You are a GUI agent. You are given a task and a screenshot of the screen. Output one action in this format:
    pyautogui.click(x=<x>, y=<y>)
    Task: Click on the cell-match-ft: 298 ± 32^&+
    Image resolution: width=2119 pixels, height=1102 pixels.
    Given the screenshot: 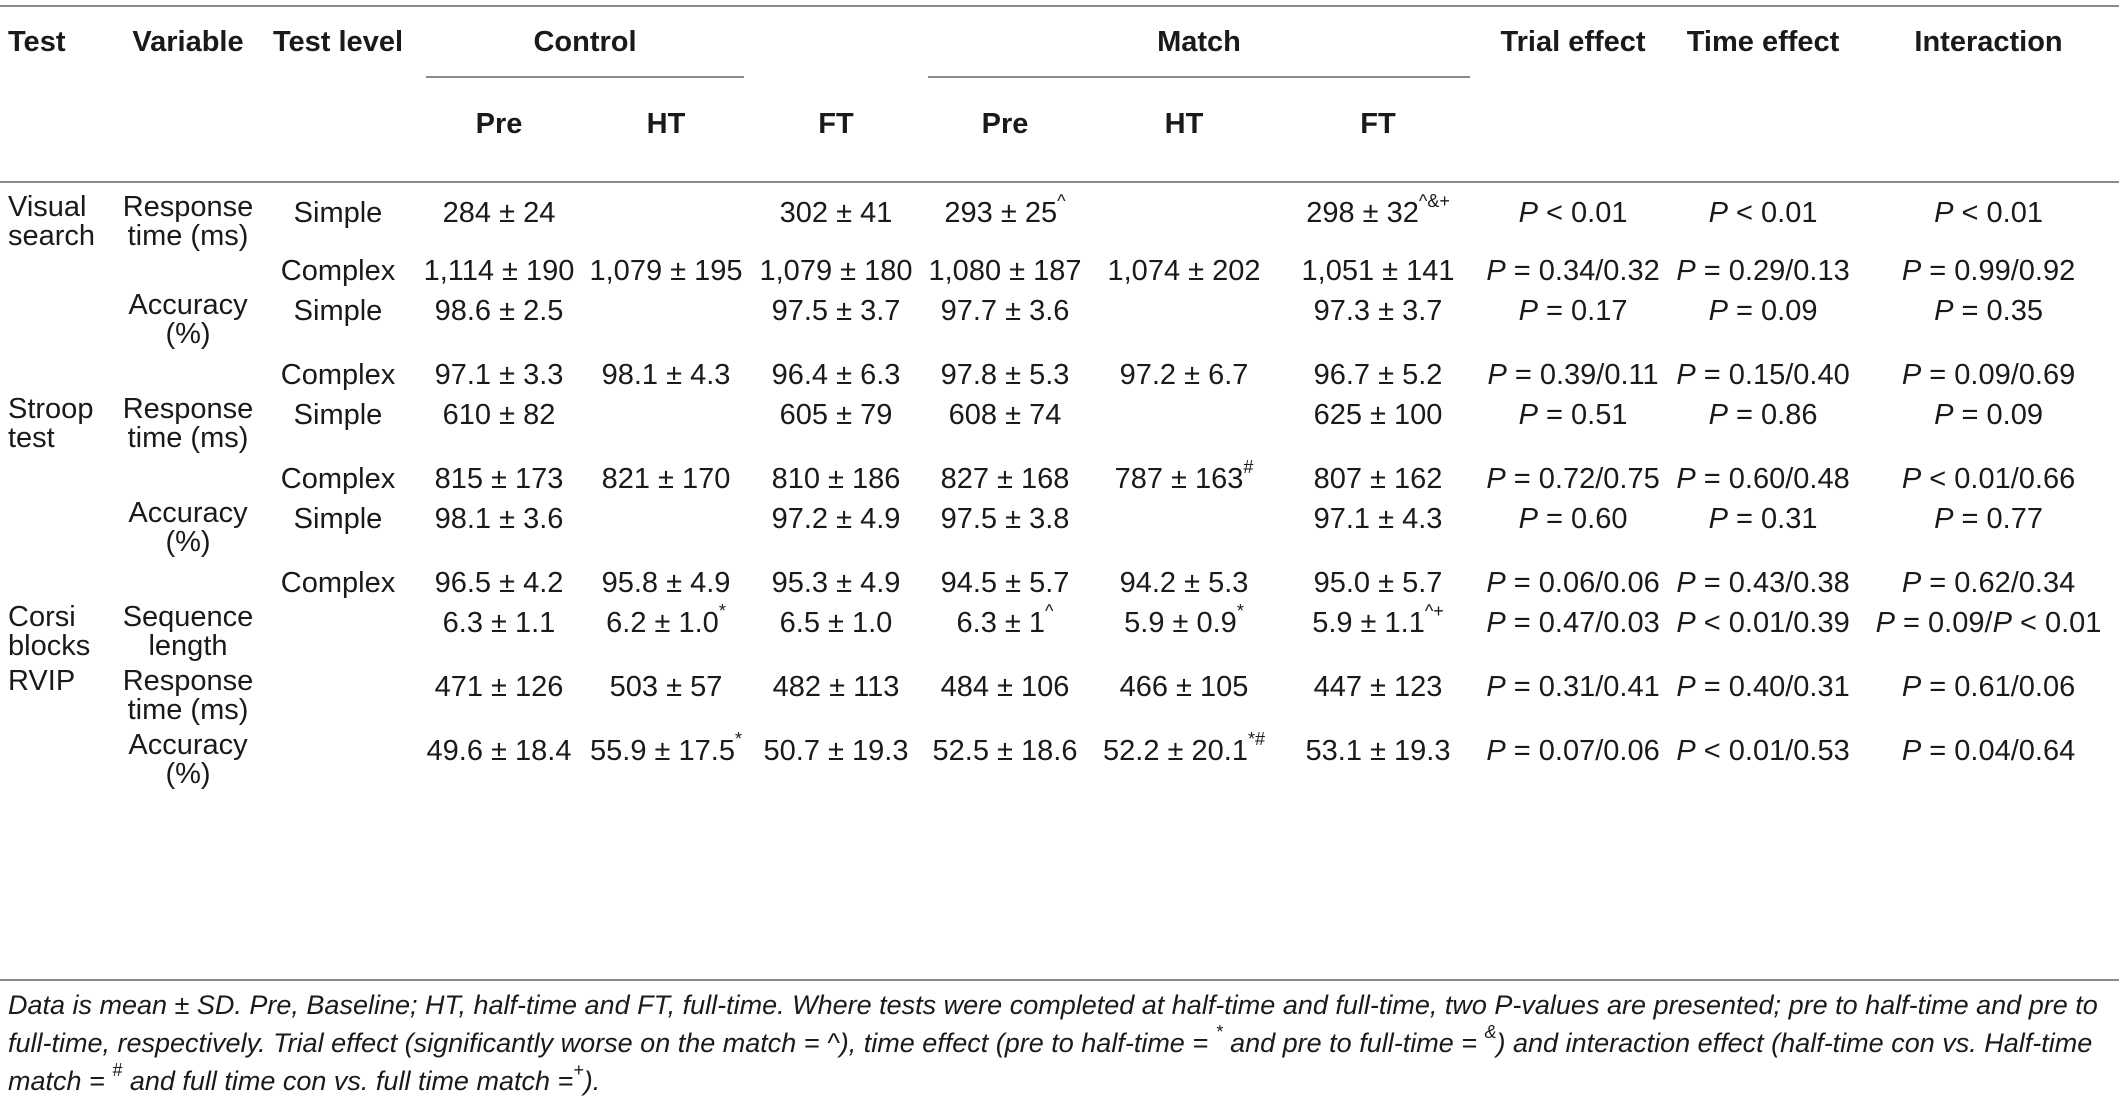 What is the action you would take?
    pyautogui.click(x=1378, y=216)
    